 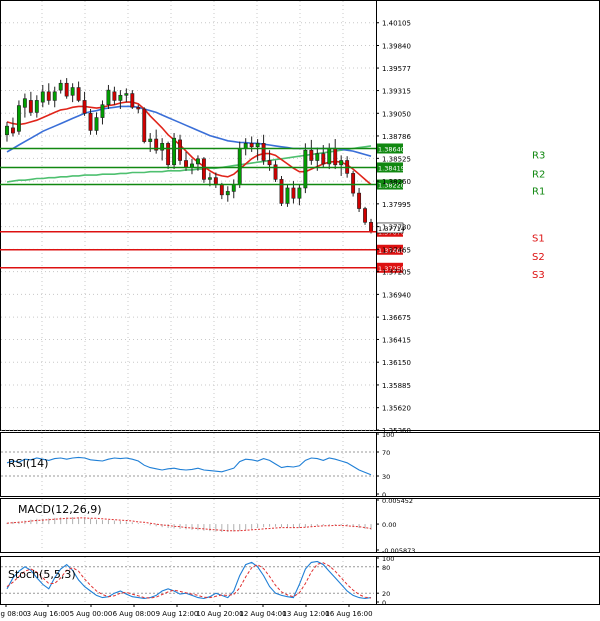 What do you see at coordinates (538, 257) in the screenshot?
I see `level-name-s2: S2` at bounding box center [538, 257].